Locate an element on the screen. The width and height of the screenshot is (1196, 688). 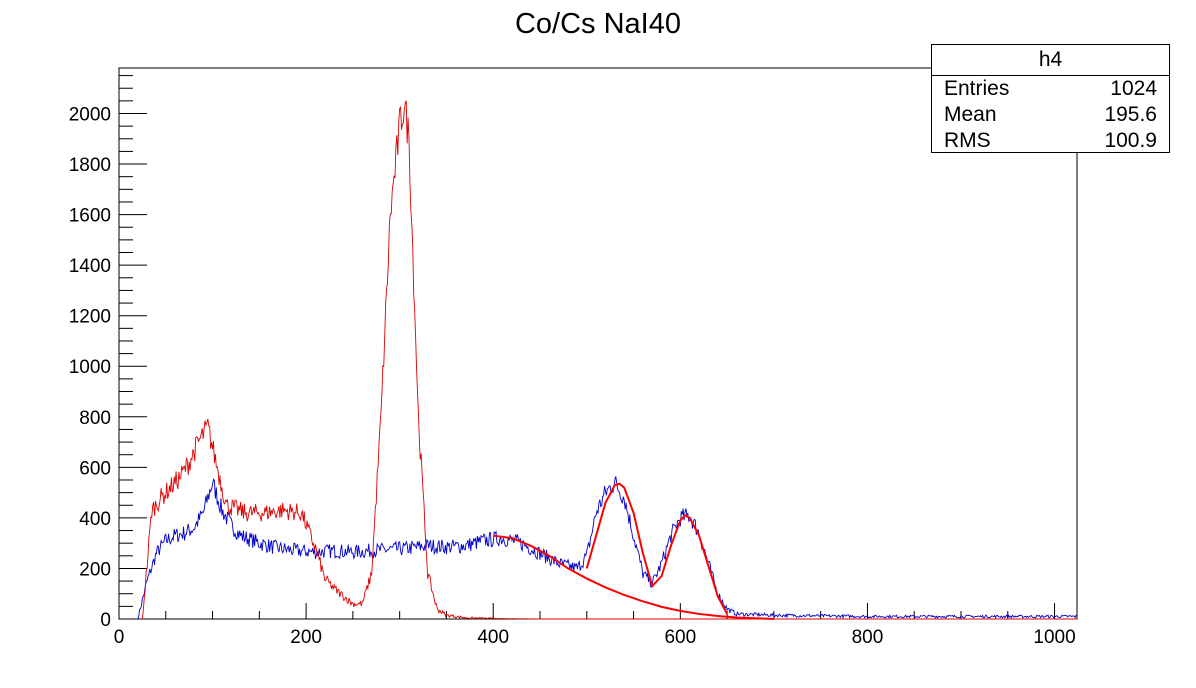
series-2-line is located at coordinates (633, 577).